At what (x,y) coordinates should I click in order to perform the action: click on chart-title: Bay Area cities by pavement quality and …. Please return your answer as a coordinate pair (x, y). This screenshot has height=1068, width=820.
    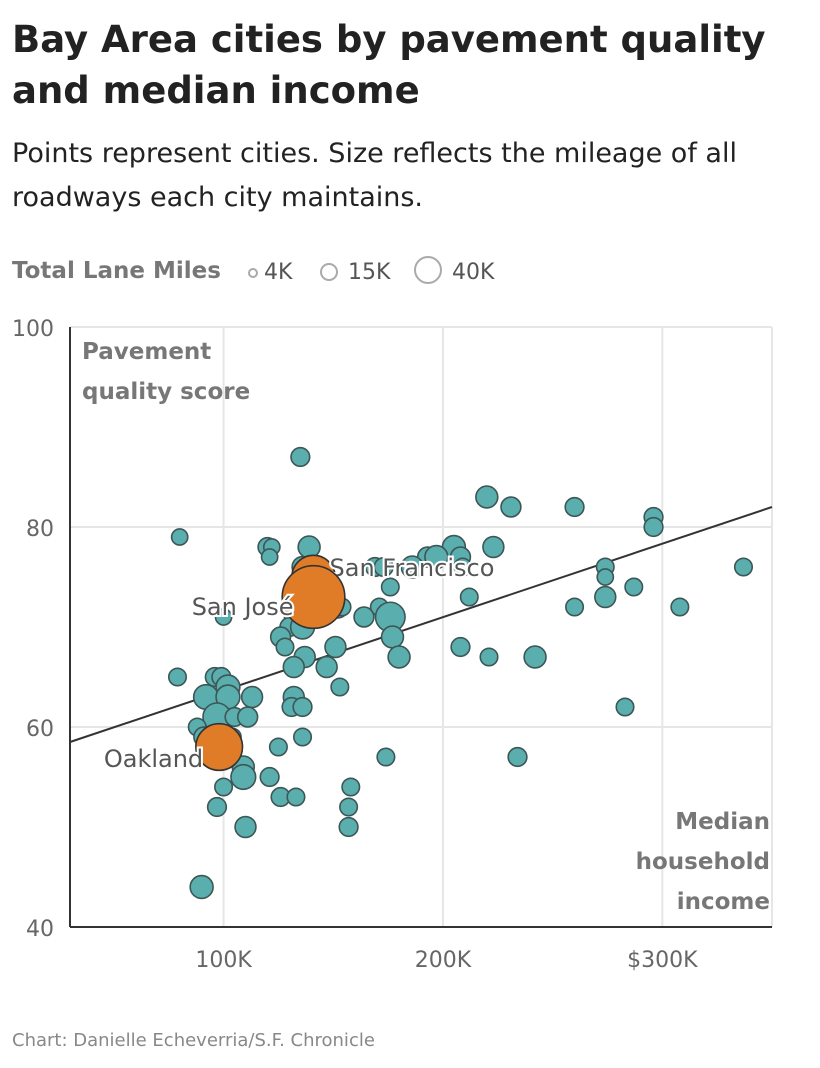
    Looking at the image, I should click on (389, 65).